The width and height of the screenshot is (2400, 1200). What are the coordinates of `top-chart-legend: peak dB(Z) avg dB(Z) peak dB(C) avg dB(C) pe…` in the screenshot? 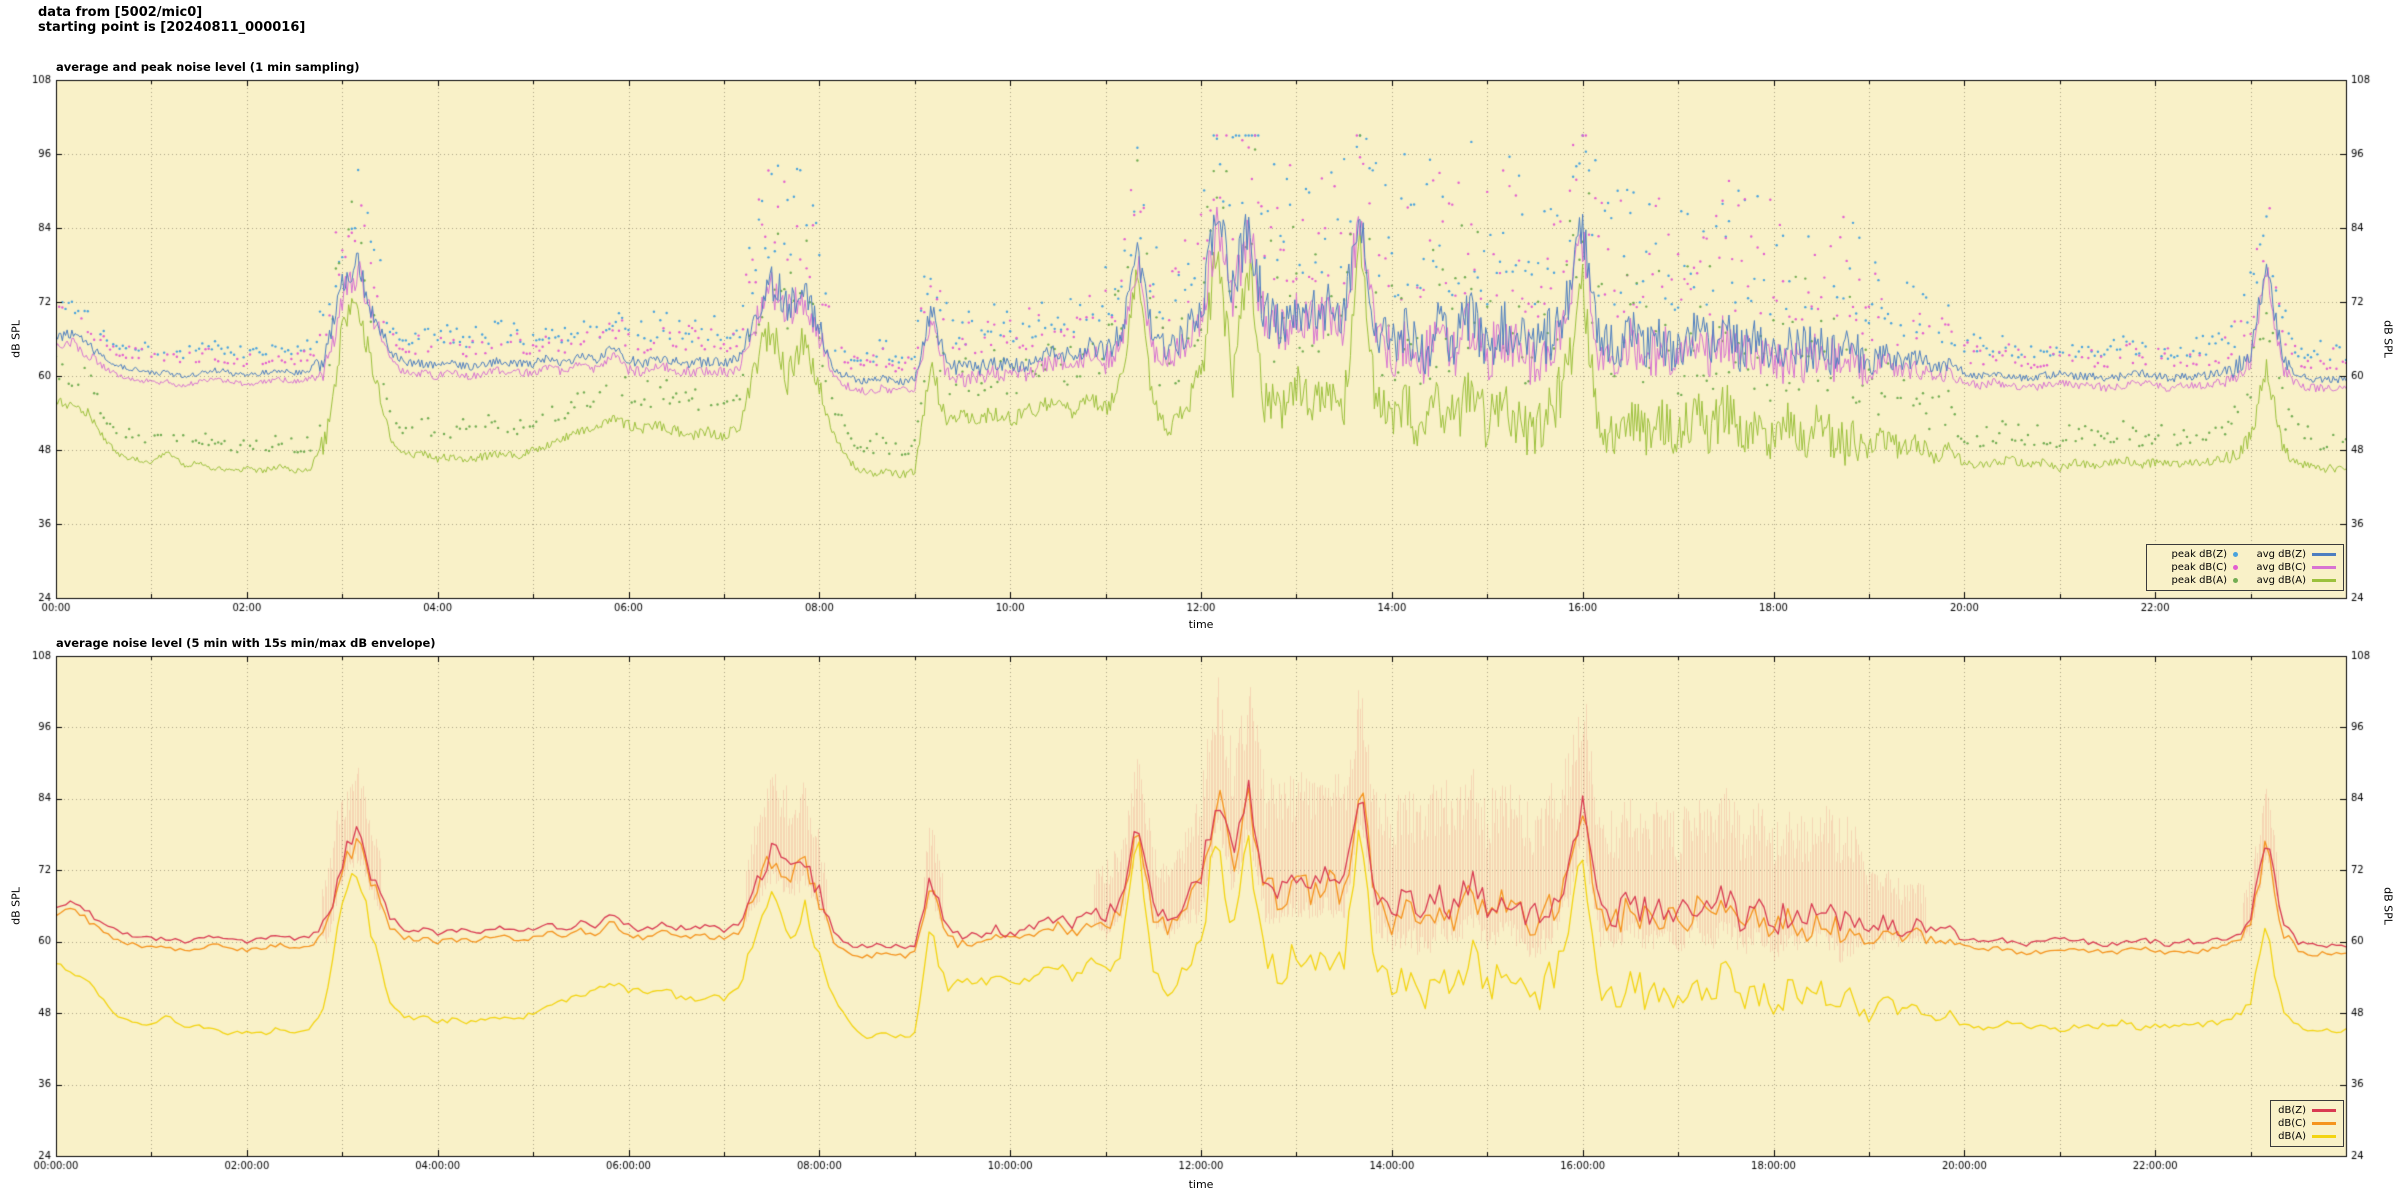 It's located at (2245, 567).